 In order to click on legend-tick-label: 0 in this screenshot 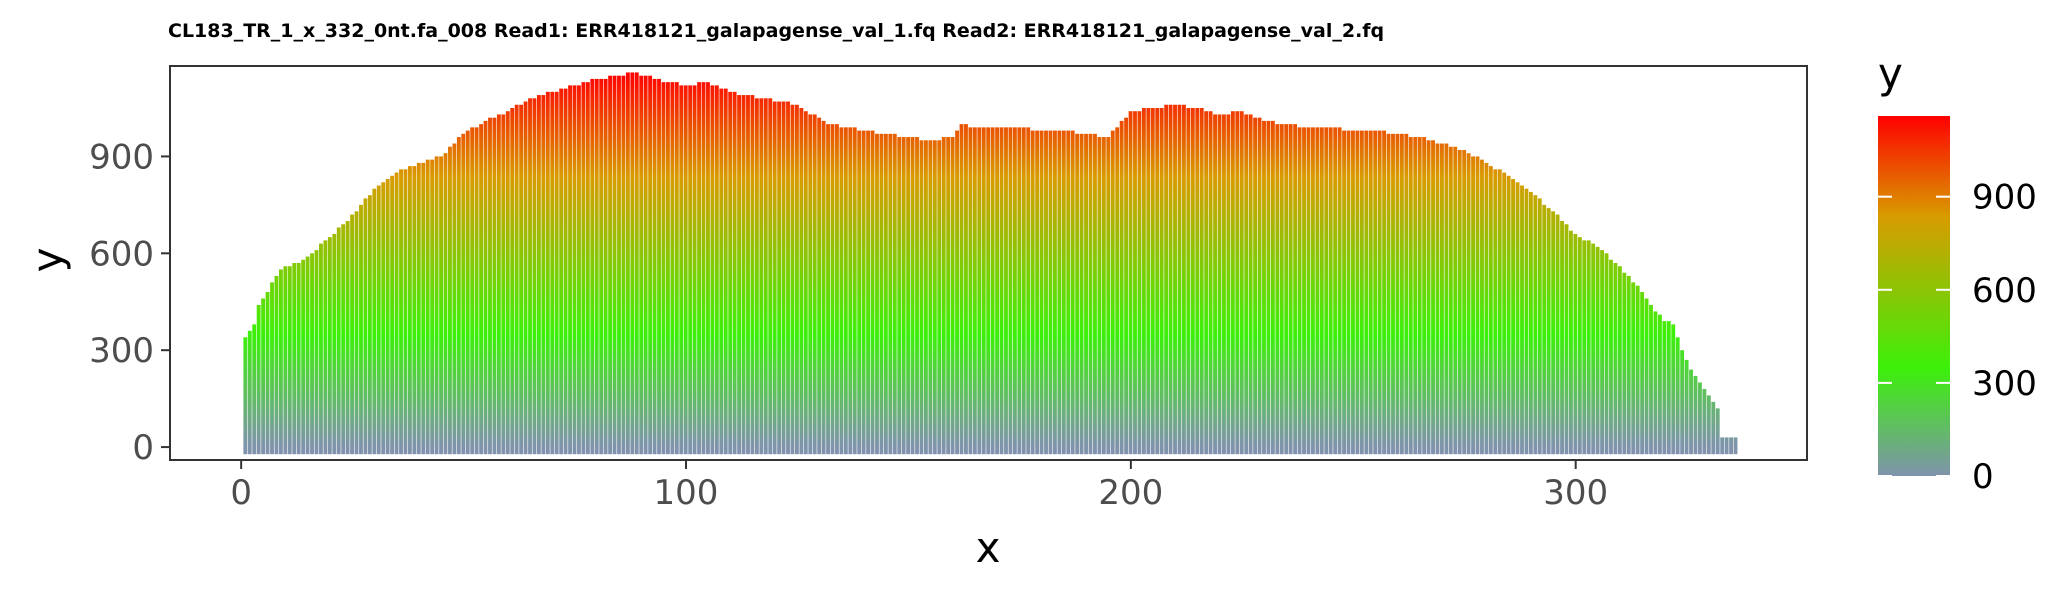, I will do `click(1983, 477)`.